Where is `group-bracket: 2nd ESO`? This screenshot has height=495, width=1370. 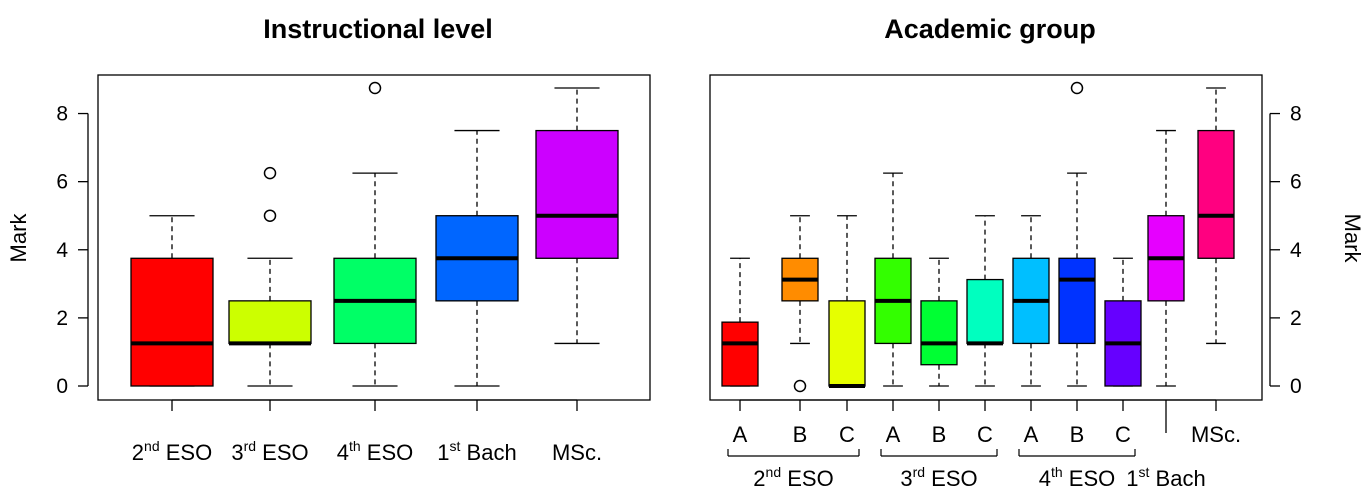 group-bracket: 2nd ESO is located at coordinates (793, 470).